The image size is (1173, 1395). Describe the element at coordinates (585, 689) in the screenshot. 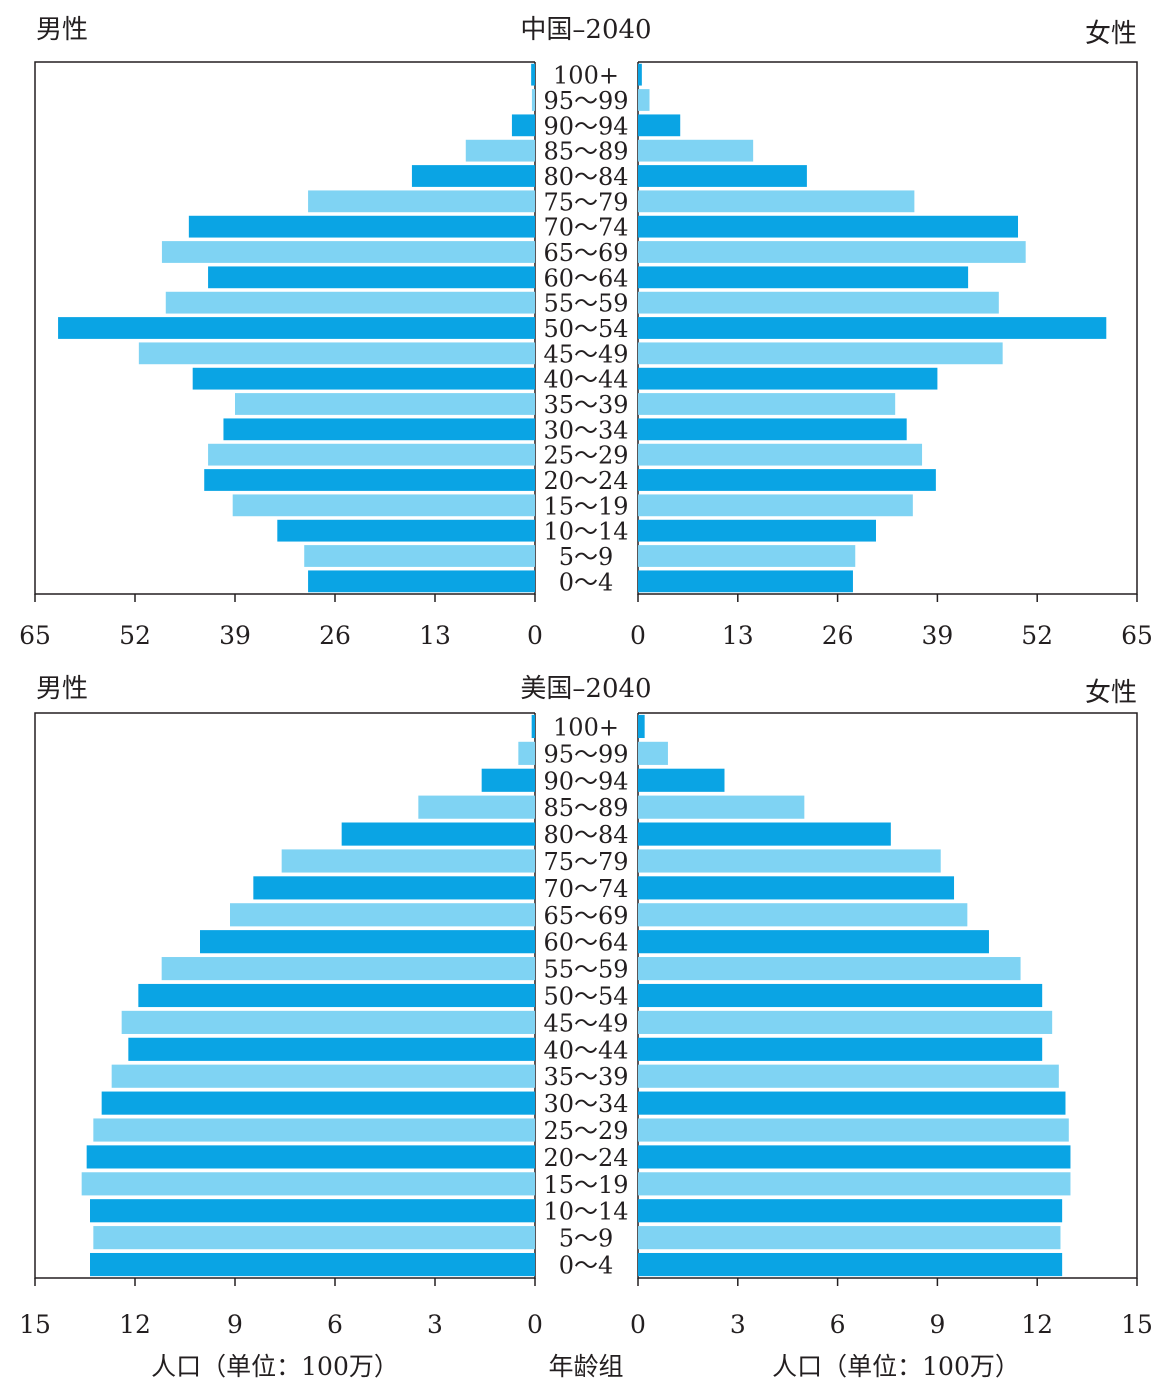

I see `usa-title: 美国–2040` at that location.